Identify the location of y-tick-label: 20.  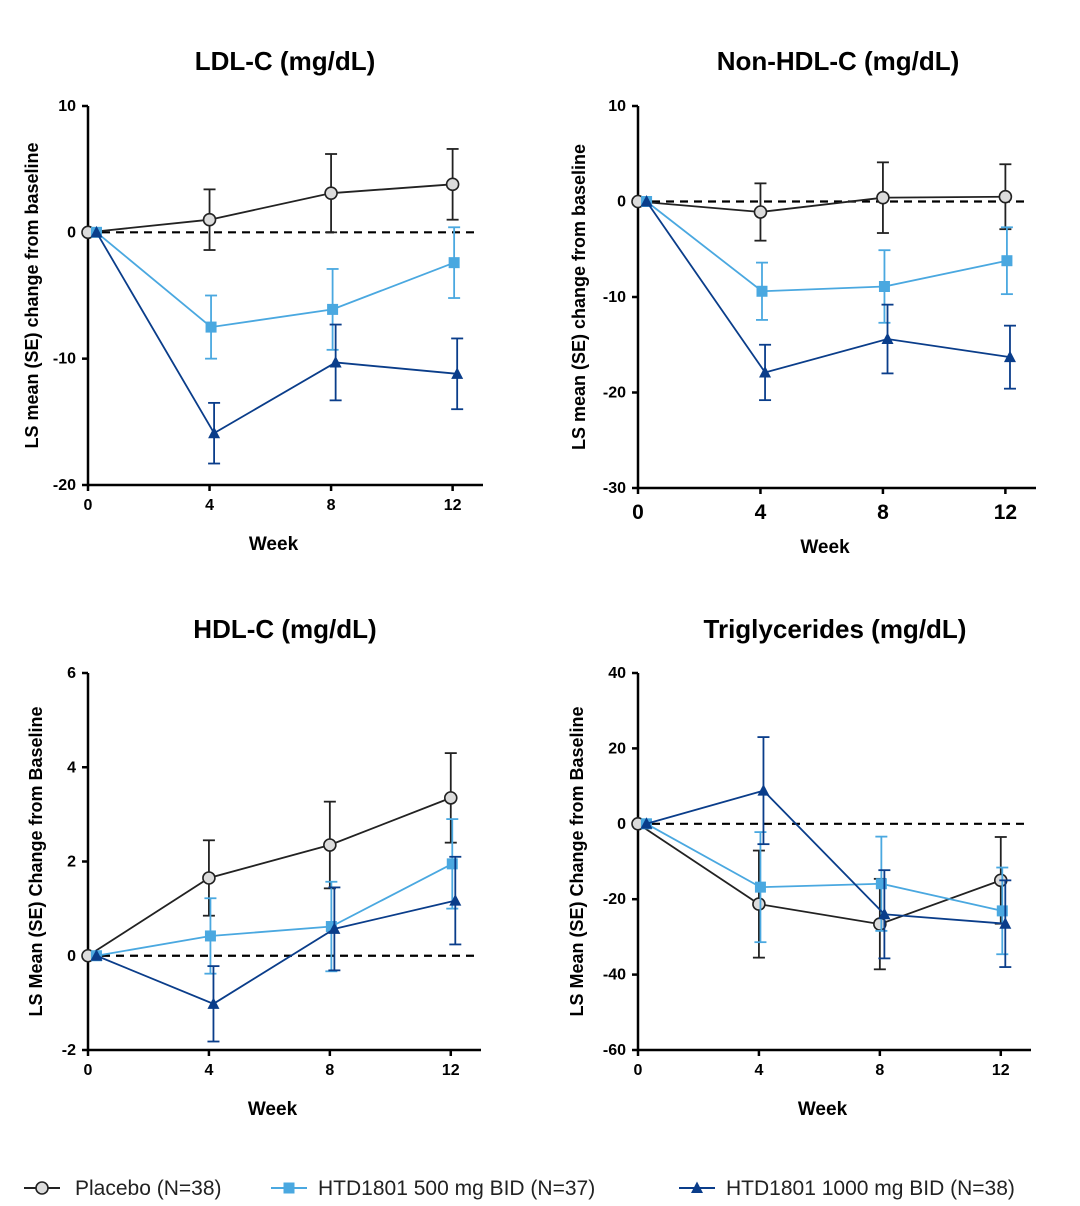
(617, 748).